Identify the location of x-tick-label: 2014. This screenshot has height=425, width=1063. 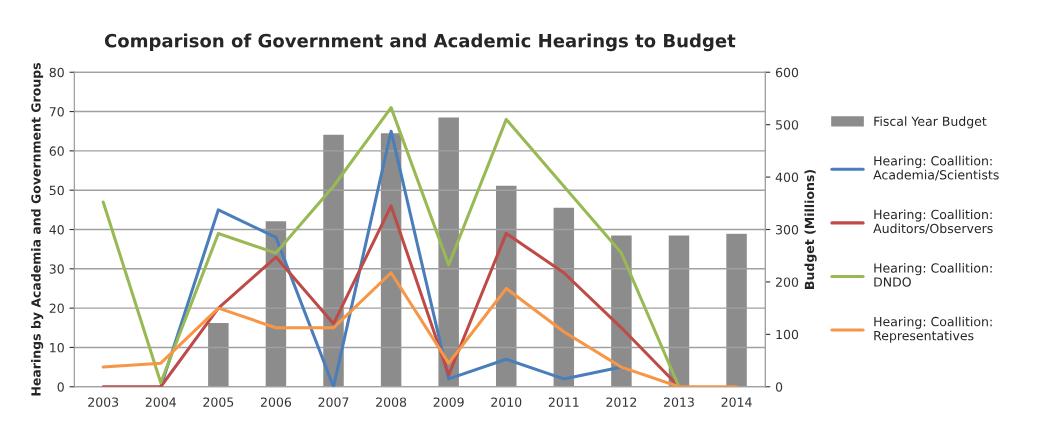
(736, 402).